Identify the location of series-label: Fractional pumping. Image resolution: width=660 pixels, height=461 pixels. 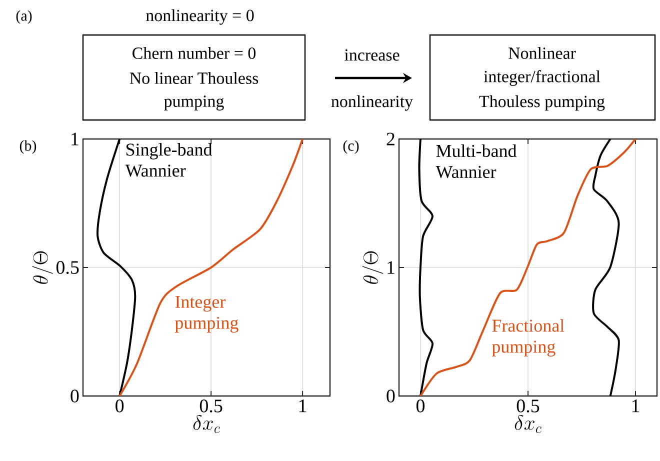
(528, 337).